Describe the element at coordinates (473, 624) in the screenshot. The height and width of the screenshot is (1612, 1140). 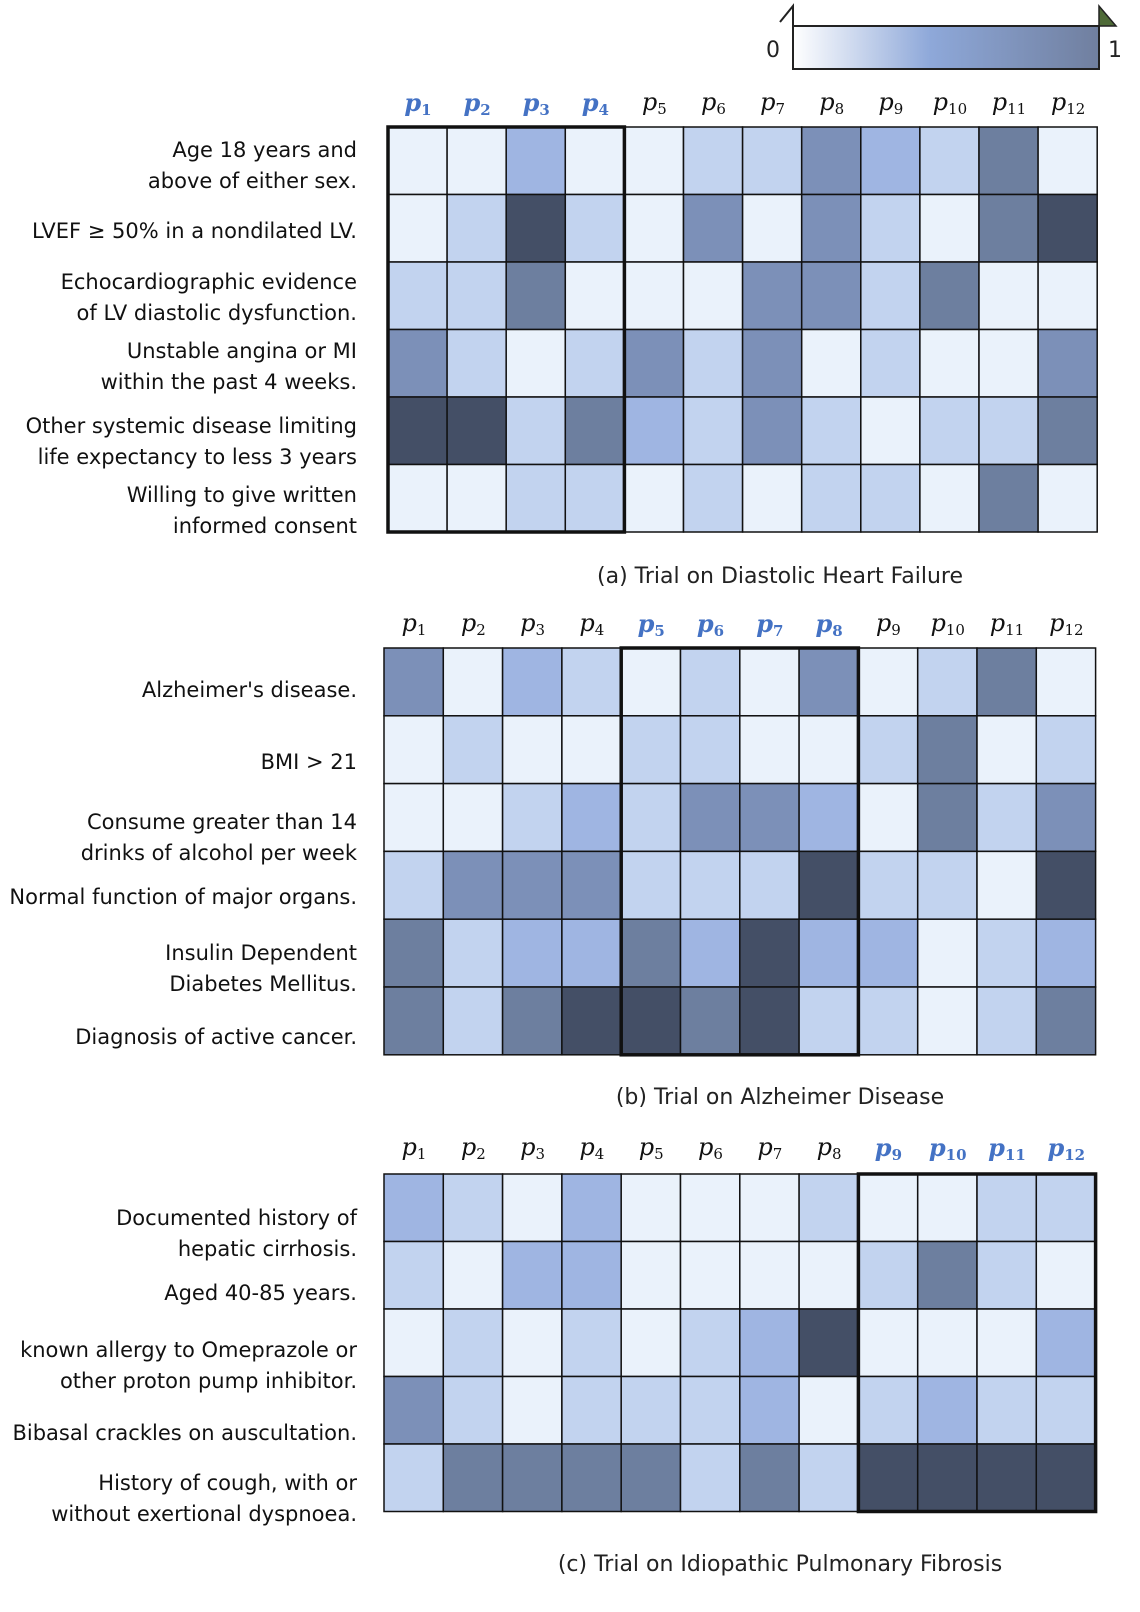
I see `column-label: p2` at that location.